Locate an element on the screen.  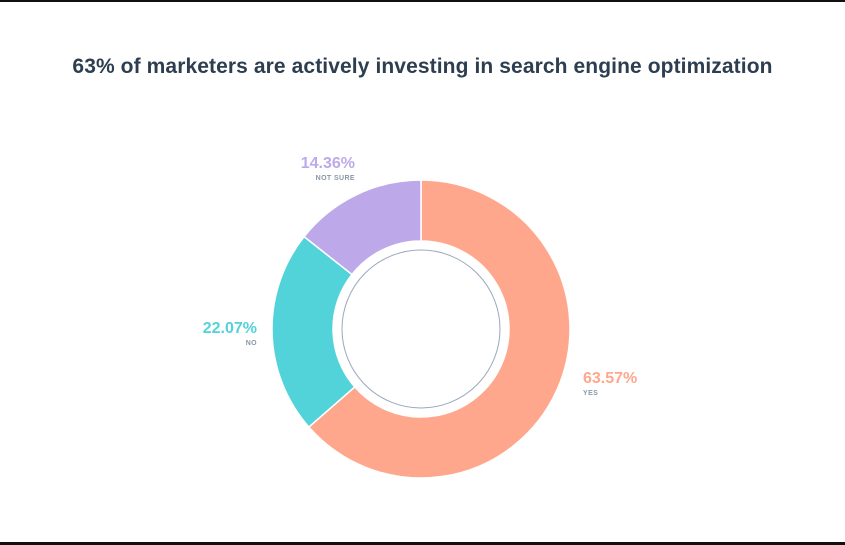
label-cat-yes: YES is located at coordinates (590, 393).